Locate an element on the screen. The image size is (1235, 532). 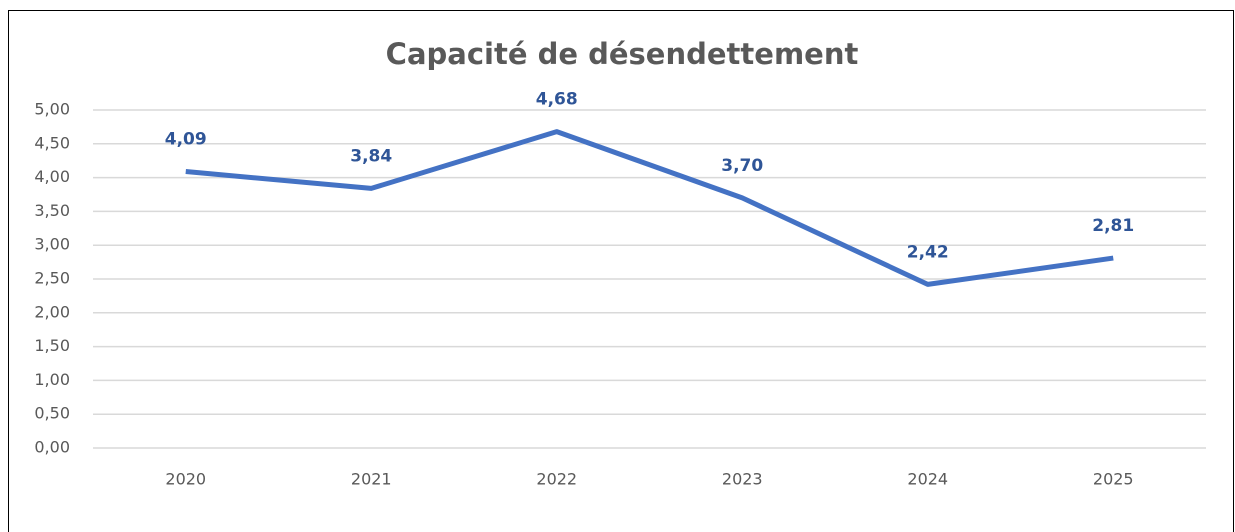
data-label: 3,70 is located at coordinates (742, 166).